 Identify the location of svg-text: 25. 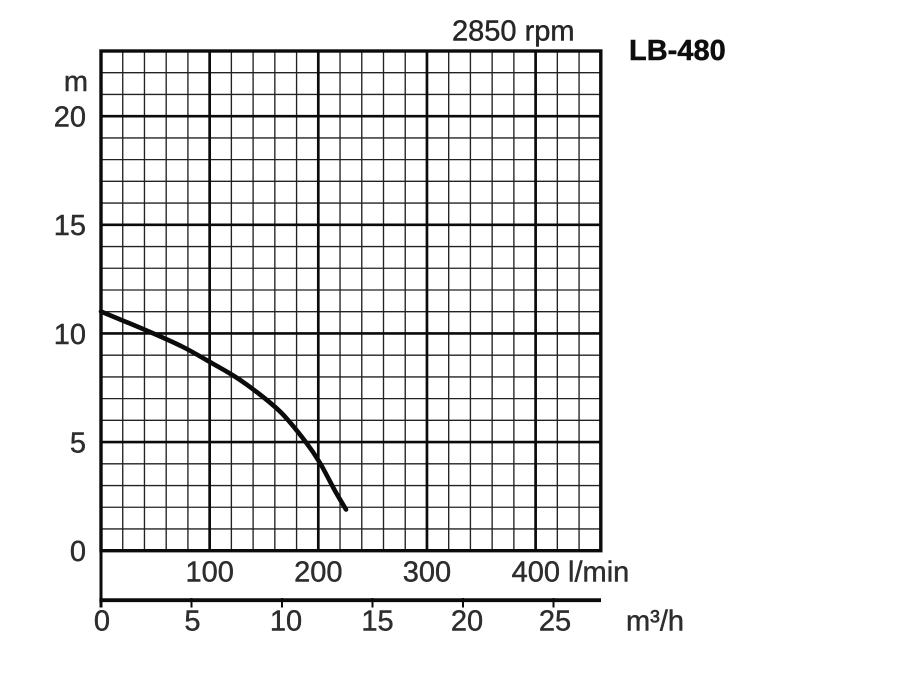
(555, 622).